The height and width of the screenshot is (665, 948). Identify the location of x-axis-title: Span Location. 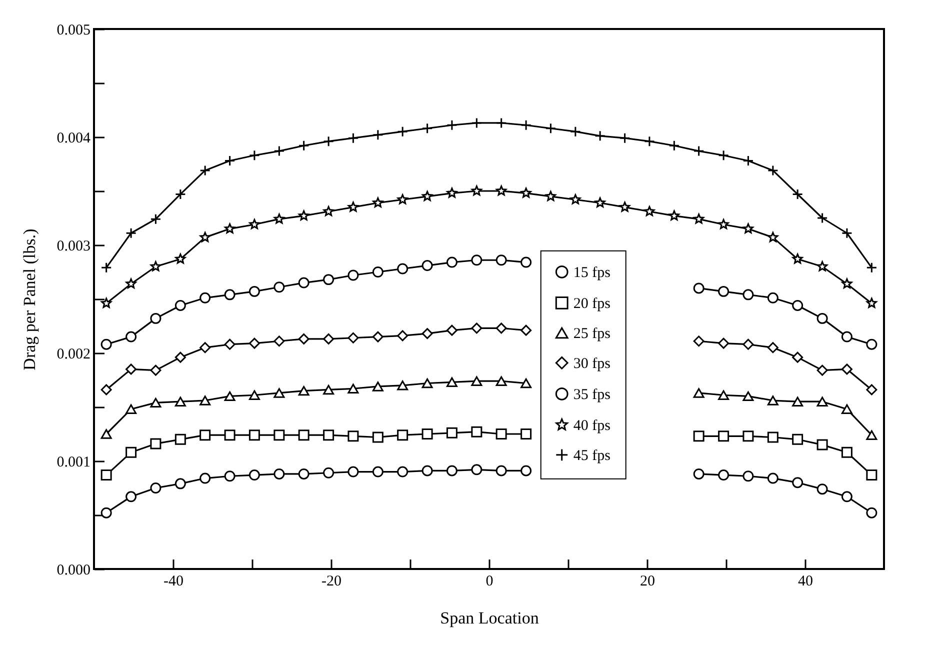
(490, 618).